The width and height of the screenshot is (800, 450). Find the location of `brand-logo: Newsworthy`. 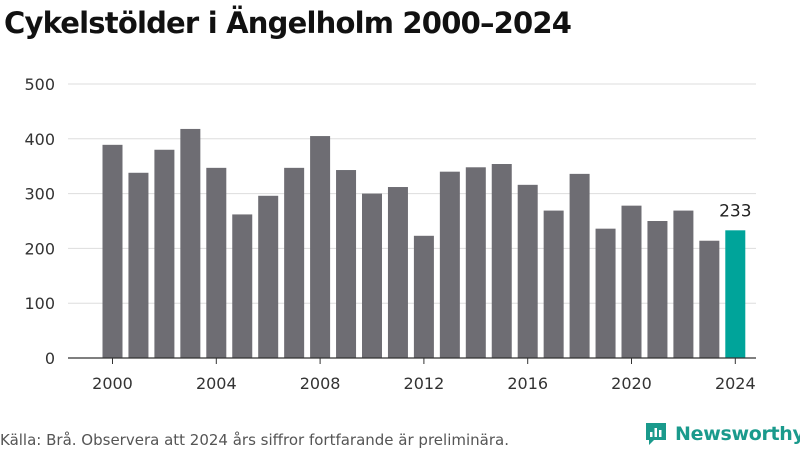

brand-logo: Newsworthy is located at coordinates (722, 434).